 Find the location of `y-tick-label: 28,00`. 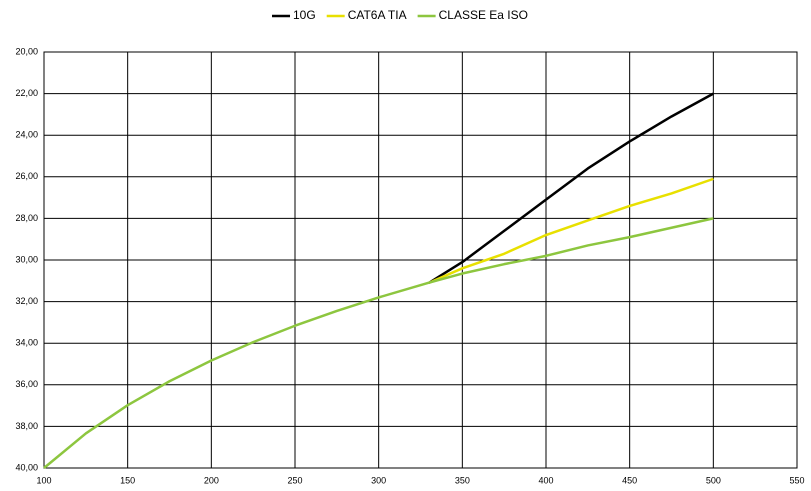

y-tick-label: 28,00 is located at coordinates (26, 218).